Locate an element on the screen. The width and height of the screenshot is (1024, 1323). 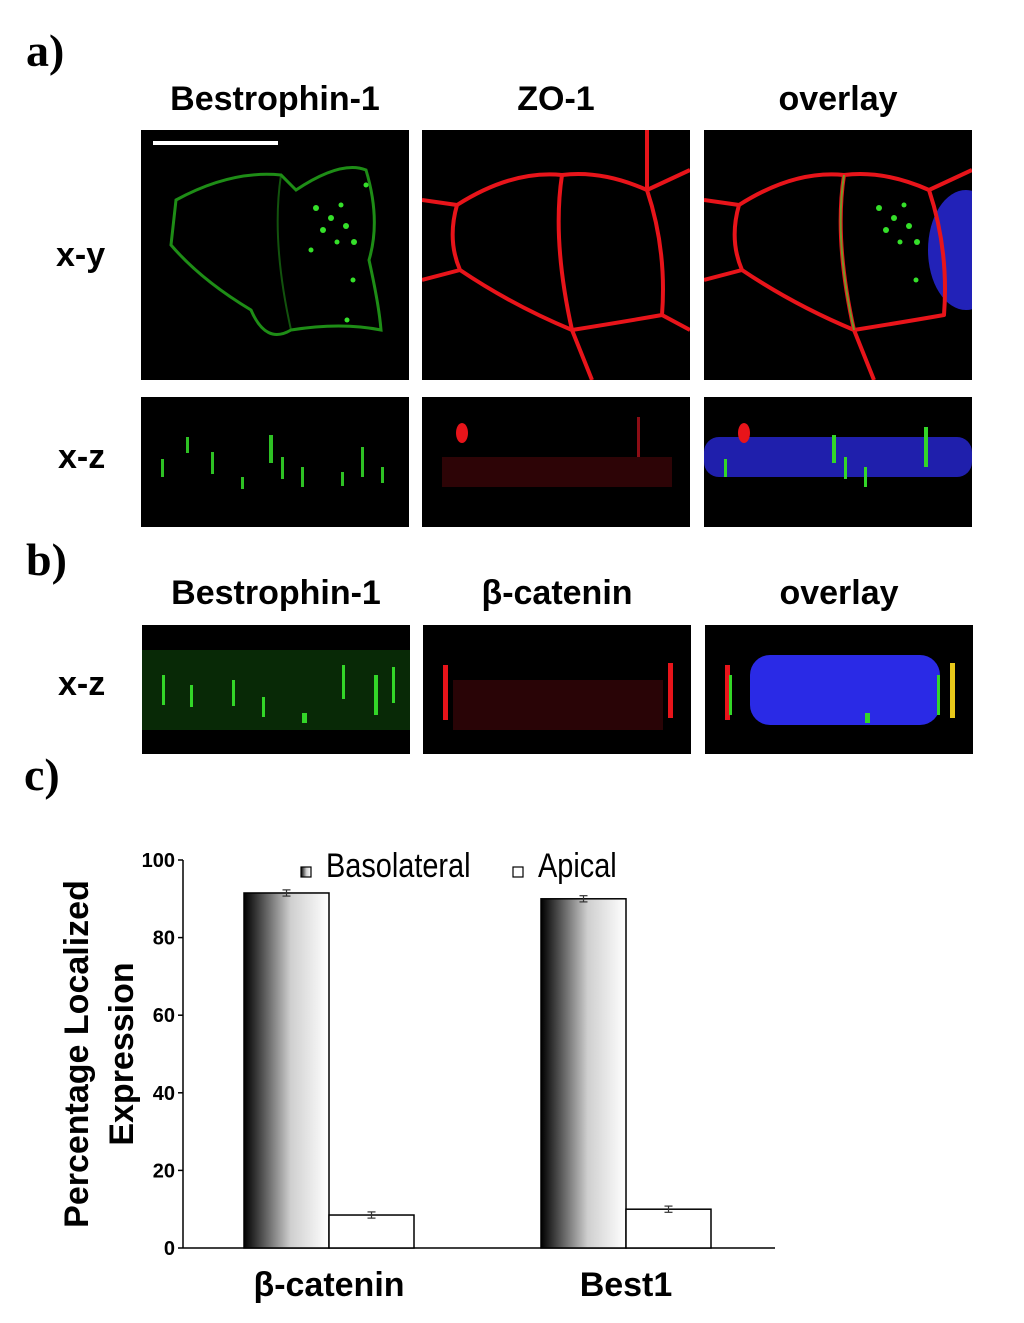
micrograph-a-xz-bestrophin is located at coordinates (275, 462).